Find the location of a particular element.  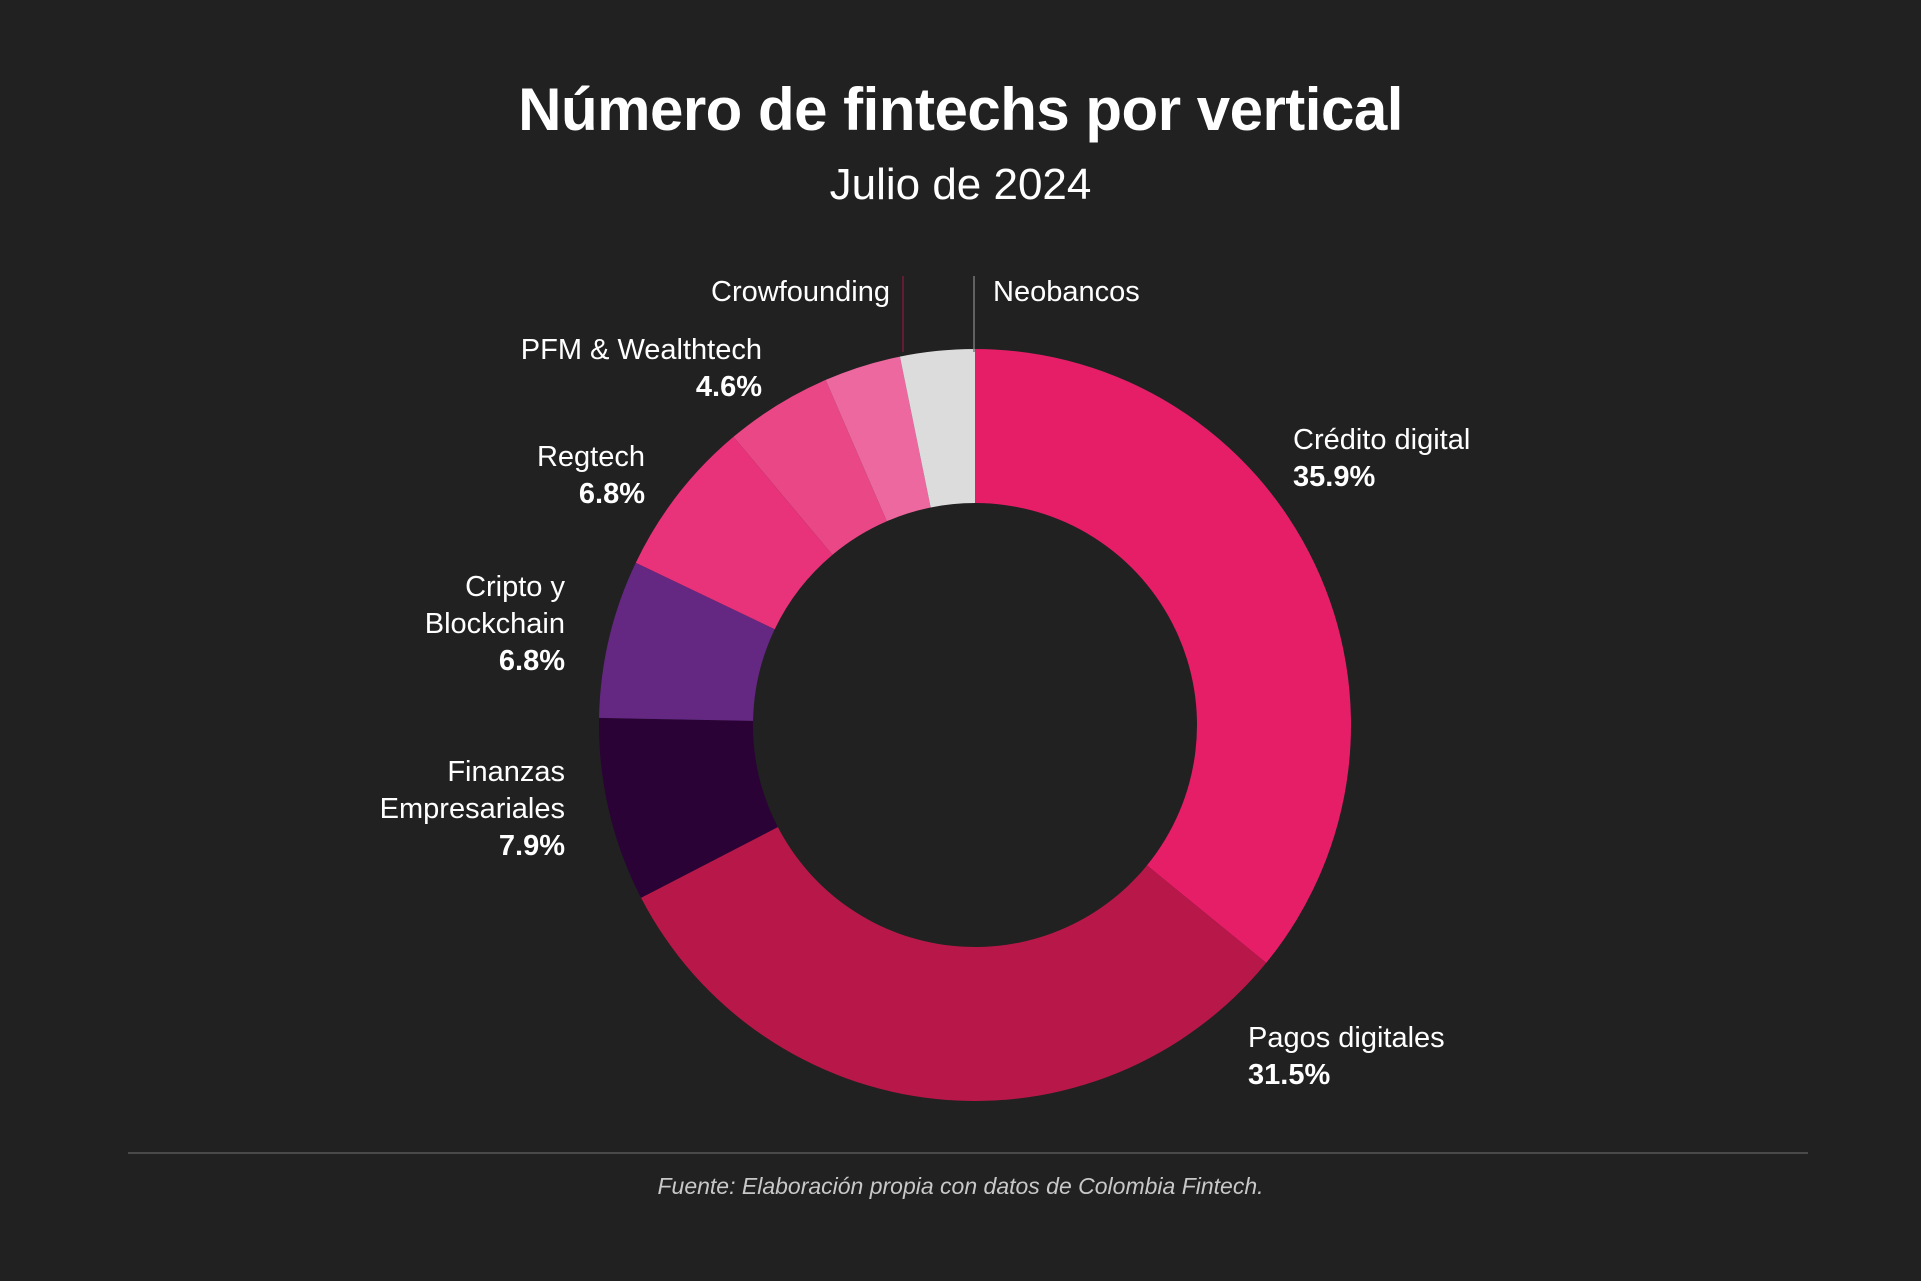

footer-divider is located at coordinates (968, 1153).